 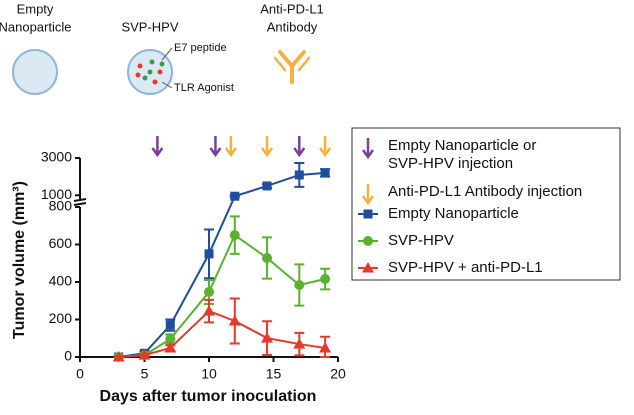 What do you see at coordinates (61, 318) in the screenshot?
I see `y-tick-label: 200` at bounding box center [61, 318].